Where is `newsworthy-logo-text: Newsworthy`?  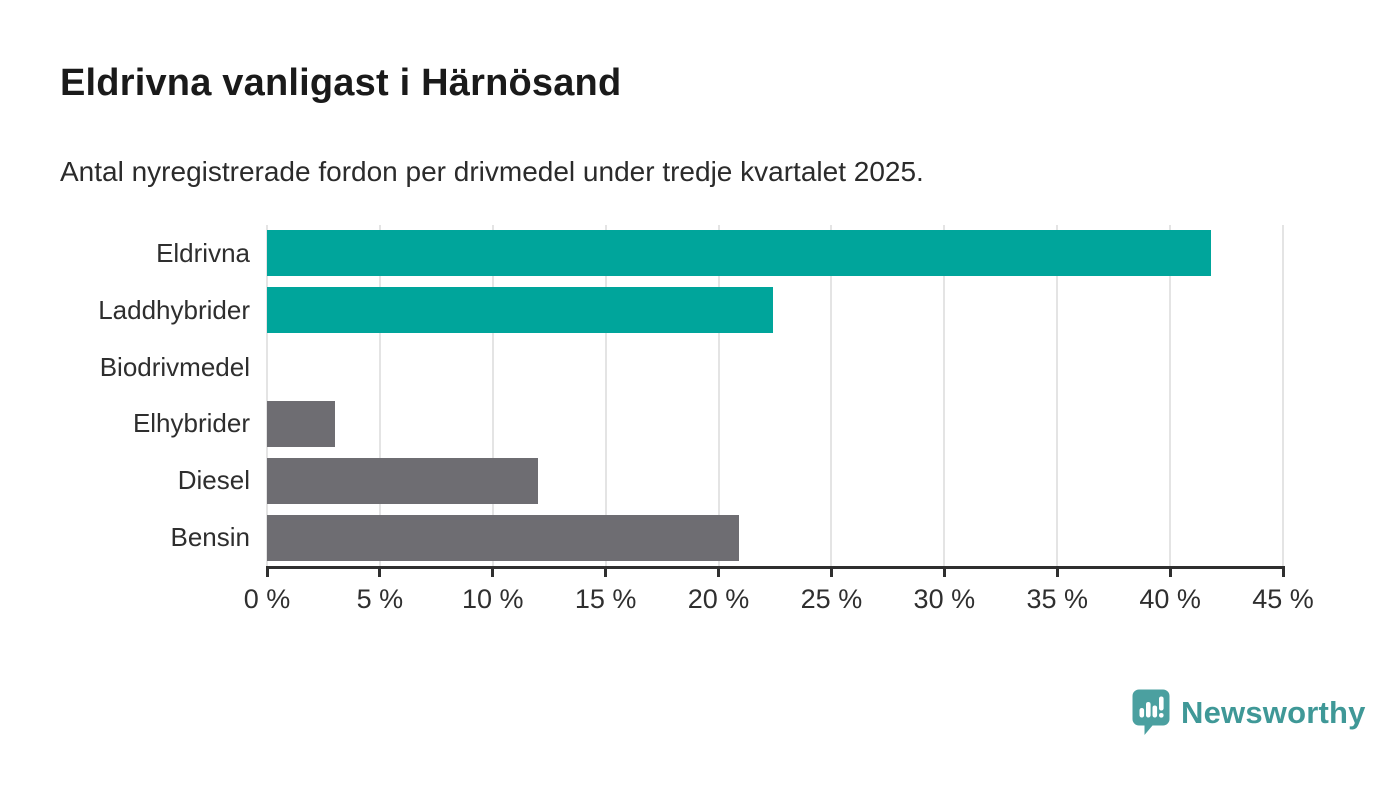 newsworthy-logo-text: Newsworthy is located at coordinates (1273, 712).